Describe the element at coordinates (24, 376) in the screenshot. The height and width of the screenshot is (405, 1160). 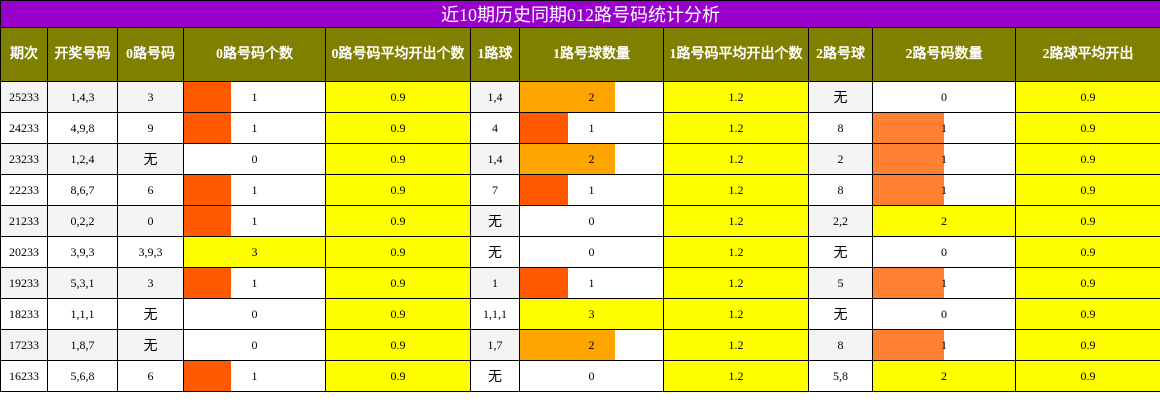
I see `cell: 16233` at that location.